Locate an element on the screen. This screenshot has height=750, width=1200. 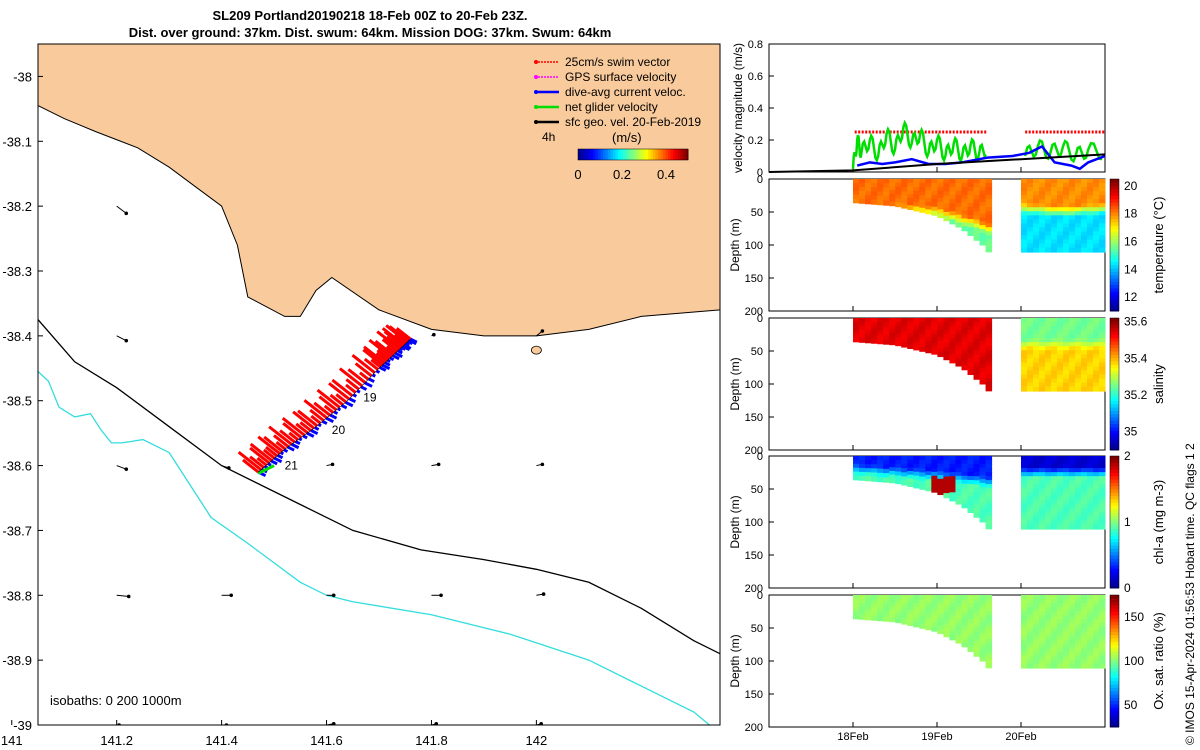
map-y-tick-label: -38.9 is located at coordinates (17, 660).